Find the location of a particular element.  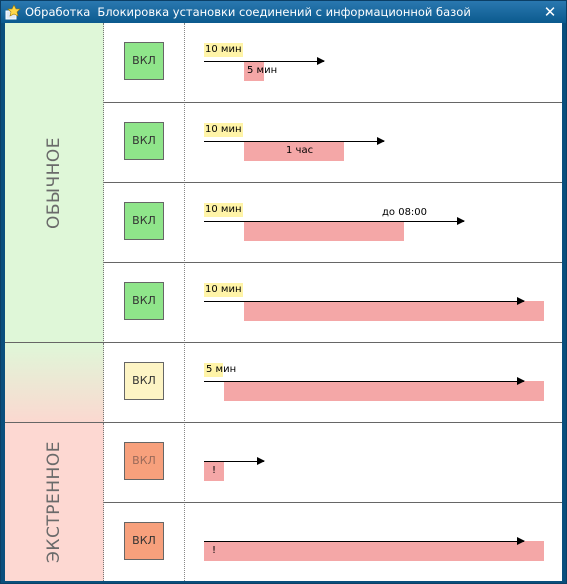

warning-box is located at coordinates (213, 370).